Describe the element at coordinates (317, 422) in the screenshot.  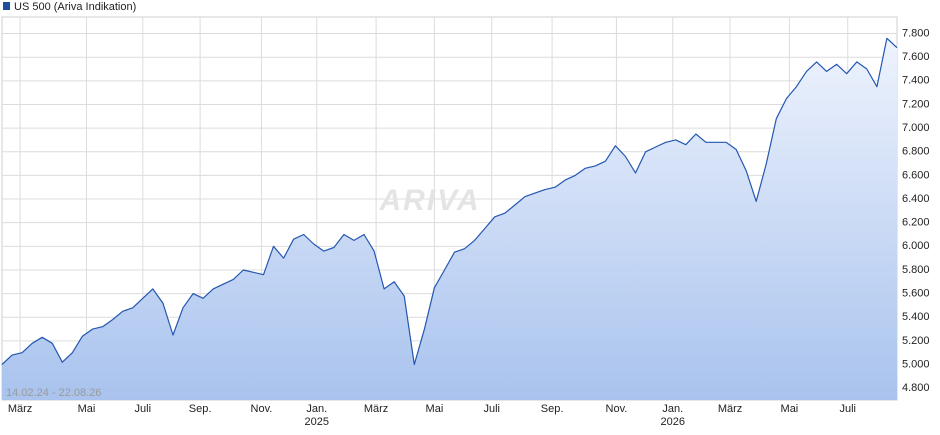
I see `year-label: 2025` at that location.